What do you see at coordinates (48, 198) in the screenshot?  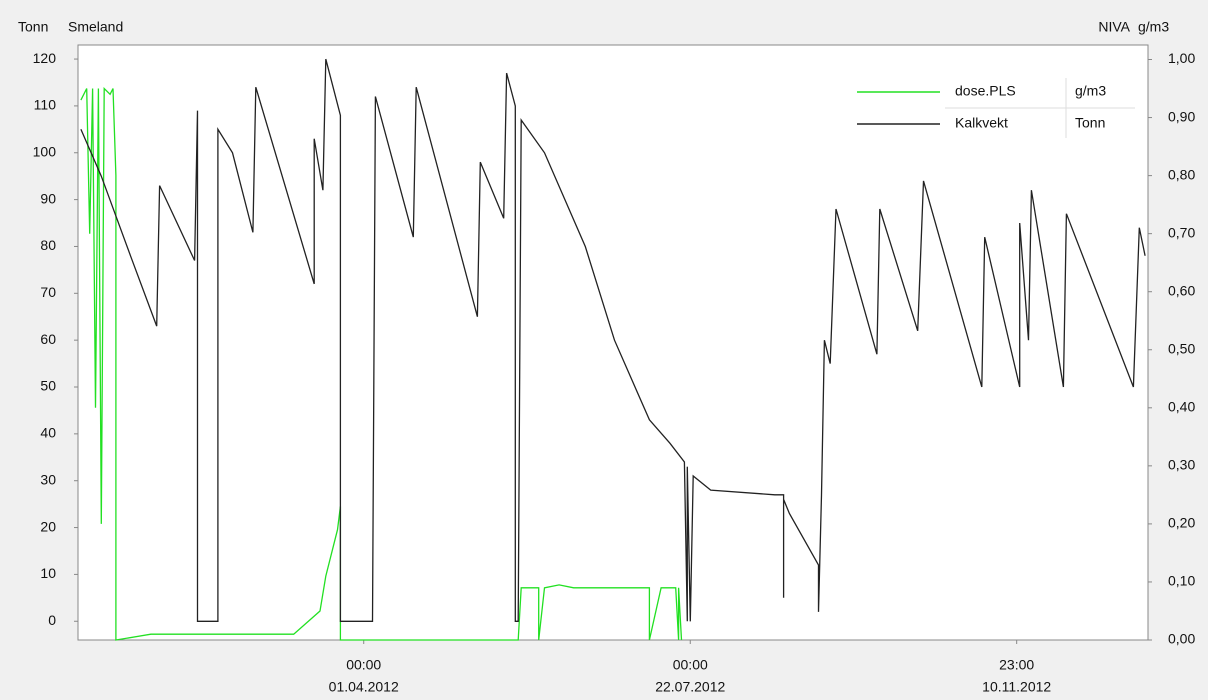 I see `y-tick-label: 90` at bounding box center [48, 198].